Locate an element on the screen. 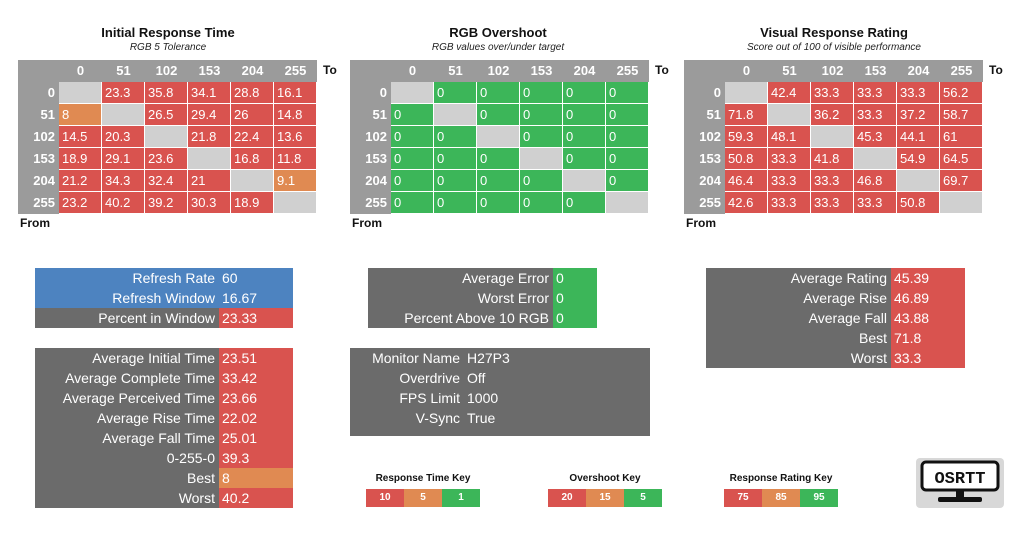 The height and width of the screenshot is (552, 1024). stat-label: Percent in Window is located at coordinates (127, 318).